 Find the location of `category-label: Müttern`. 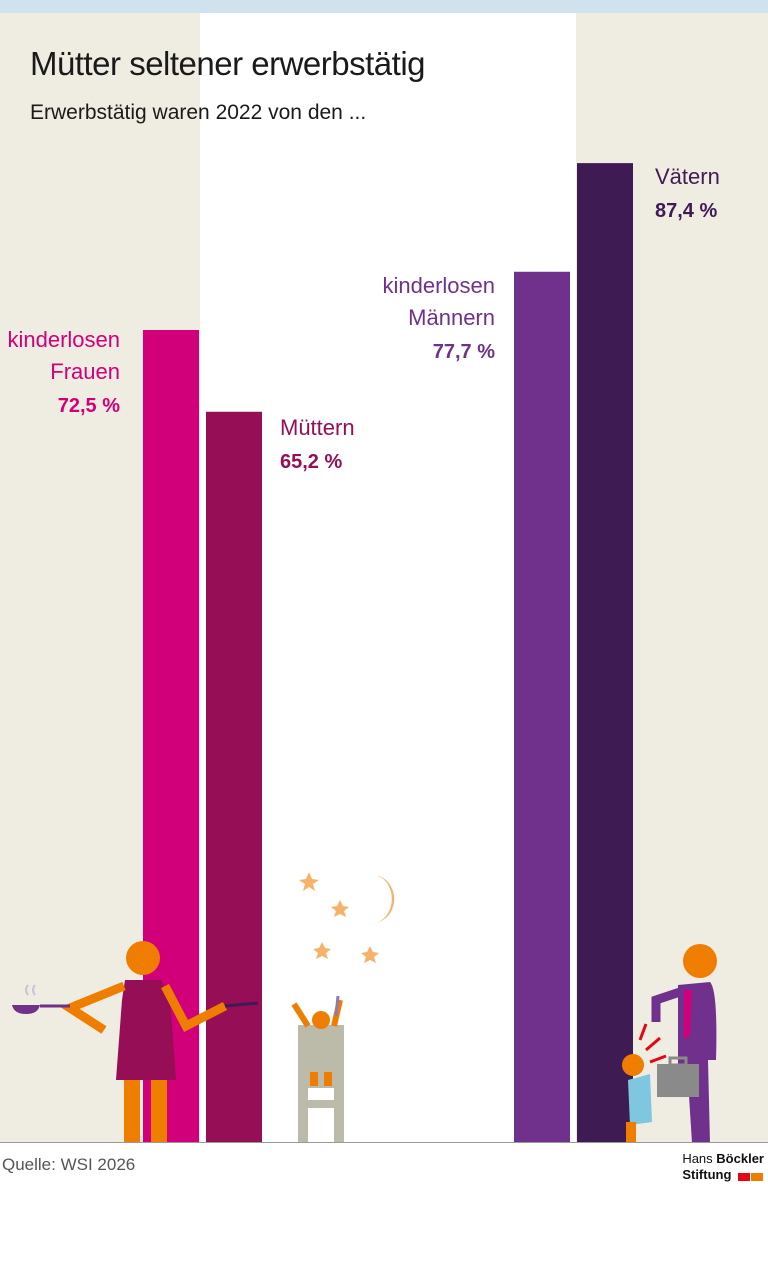

category-label: Müttern is located at coordinates (317, 427).